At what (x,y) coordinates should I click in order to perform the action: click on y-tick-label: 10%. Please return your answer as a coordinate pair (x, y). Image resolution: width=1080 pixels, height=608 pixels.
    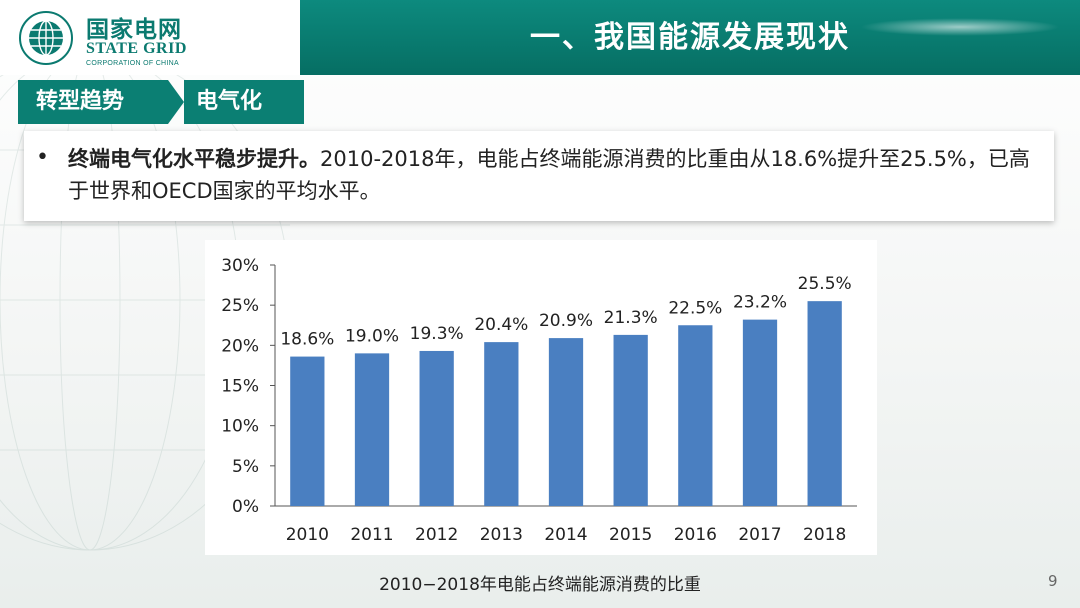
    Looking at the image, I should click on (240, 427).